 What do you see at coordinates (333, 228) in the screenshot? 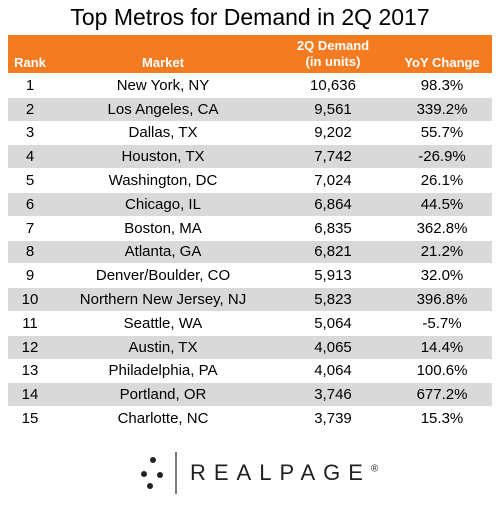
I see `cell: 6,835` at bounding box center [333, 228].